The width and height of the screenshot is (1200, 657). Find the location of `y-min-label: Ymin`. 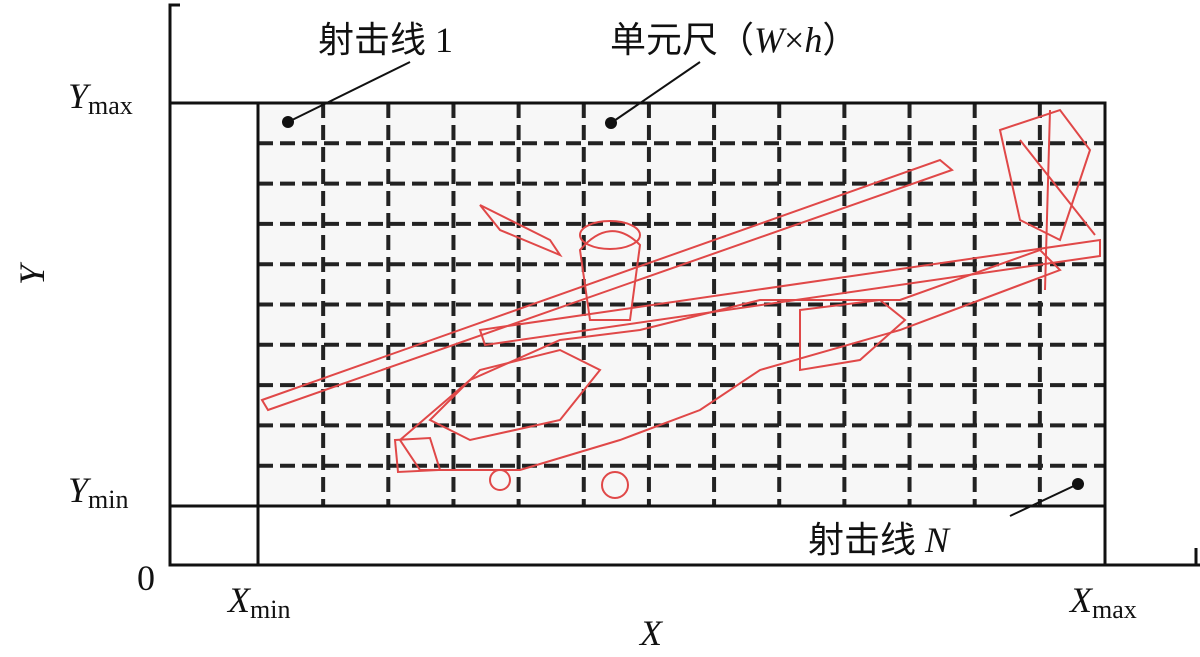

y-min-label: Ymin is located at coordinates (98, 492).